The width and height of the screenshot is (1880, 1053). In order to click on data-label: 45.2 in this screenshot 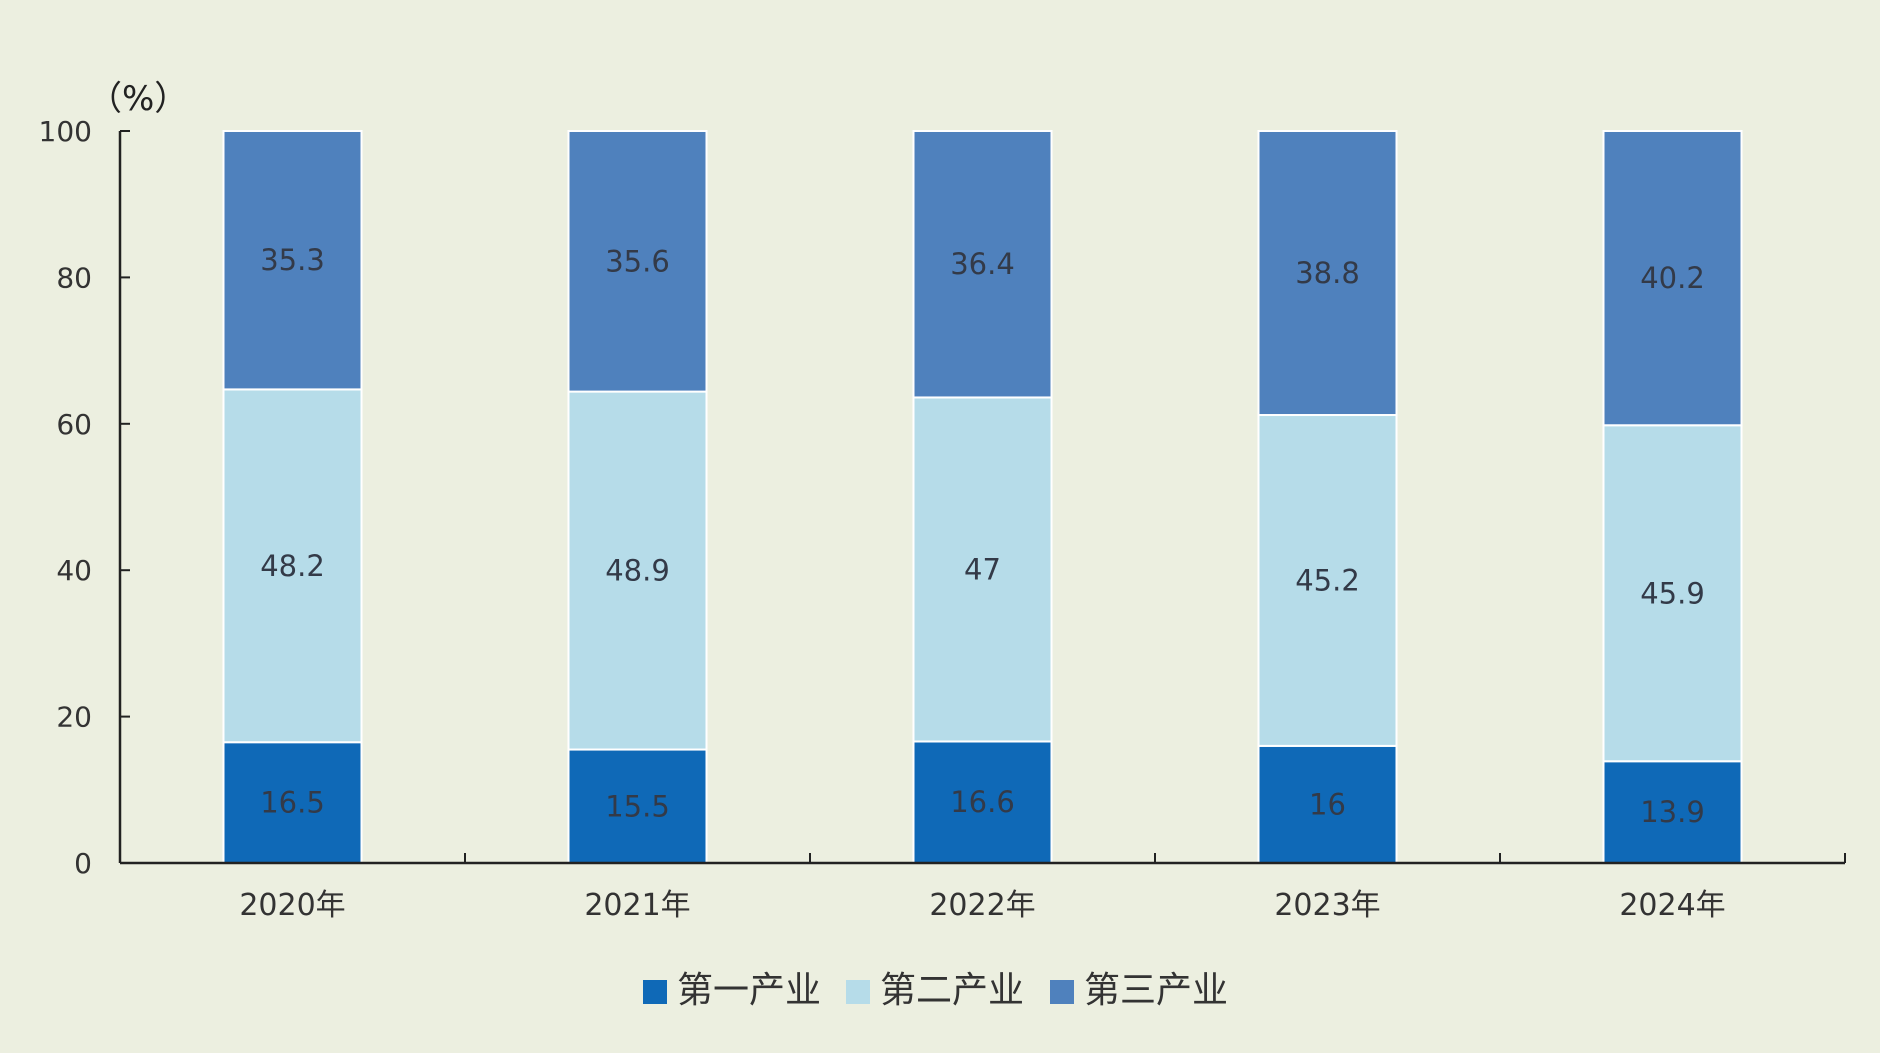, I will do `click(1327, 580)`.